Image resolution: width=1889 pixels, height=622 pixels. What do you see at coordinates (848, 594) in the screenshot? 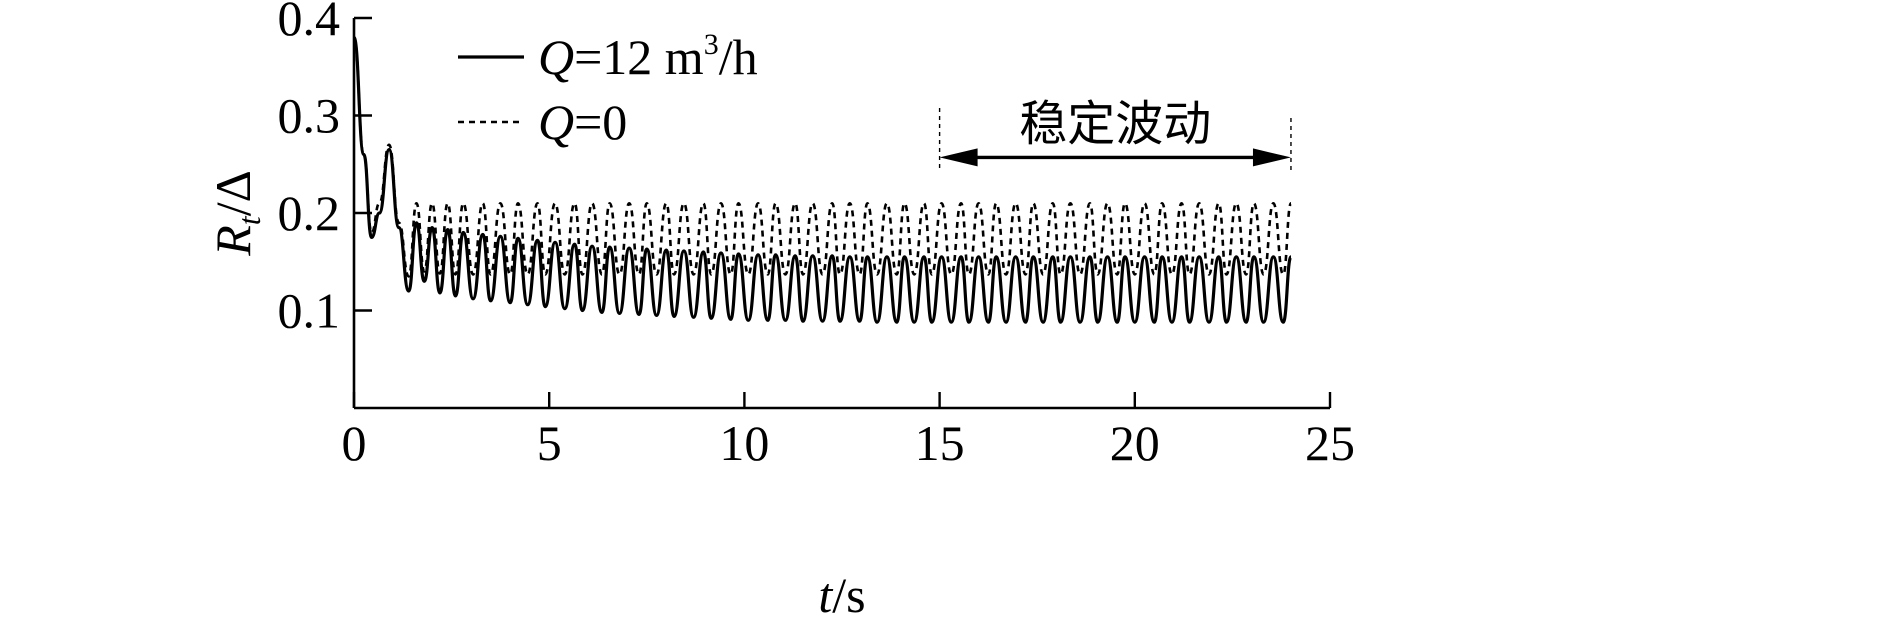
I see `x-axis-label-unit: /s` at bounding box center [848, 594].